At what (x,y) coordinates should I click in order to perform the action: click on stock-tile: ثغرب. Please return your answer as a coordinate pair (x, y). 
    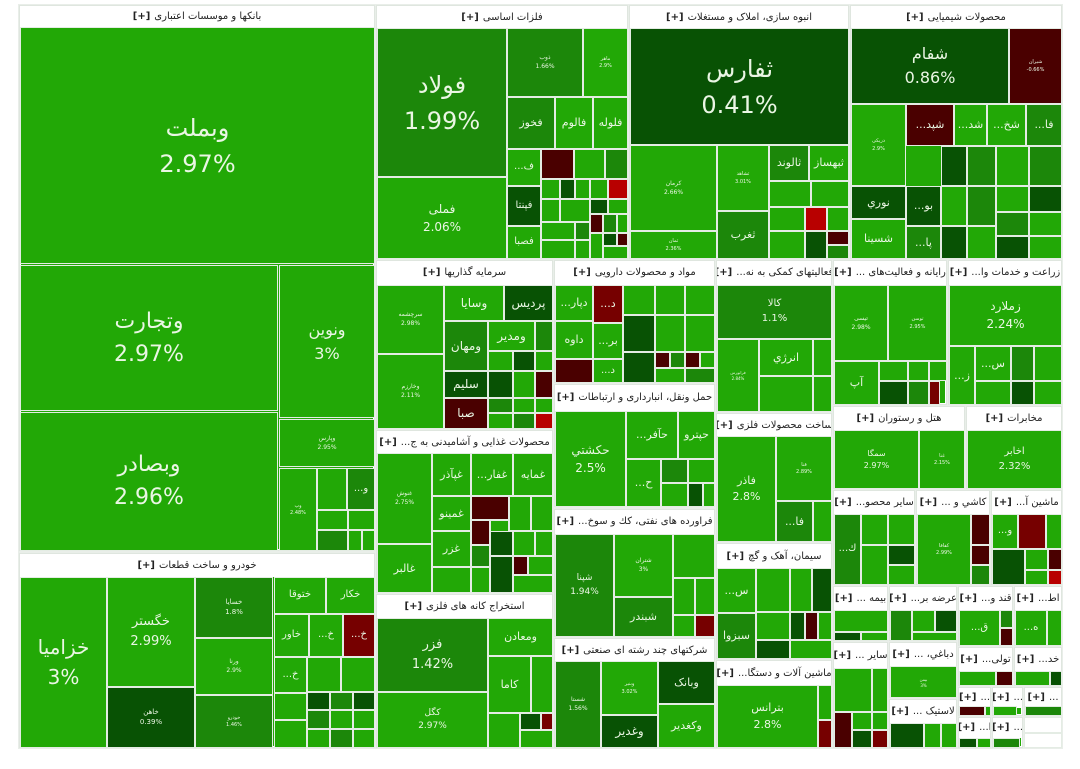
    Looking at the image, I should click on (743, 235).